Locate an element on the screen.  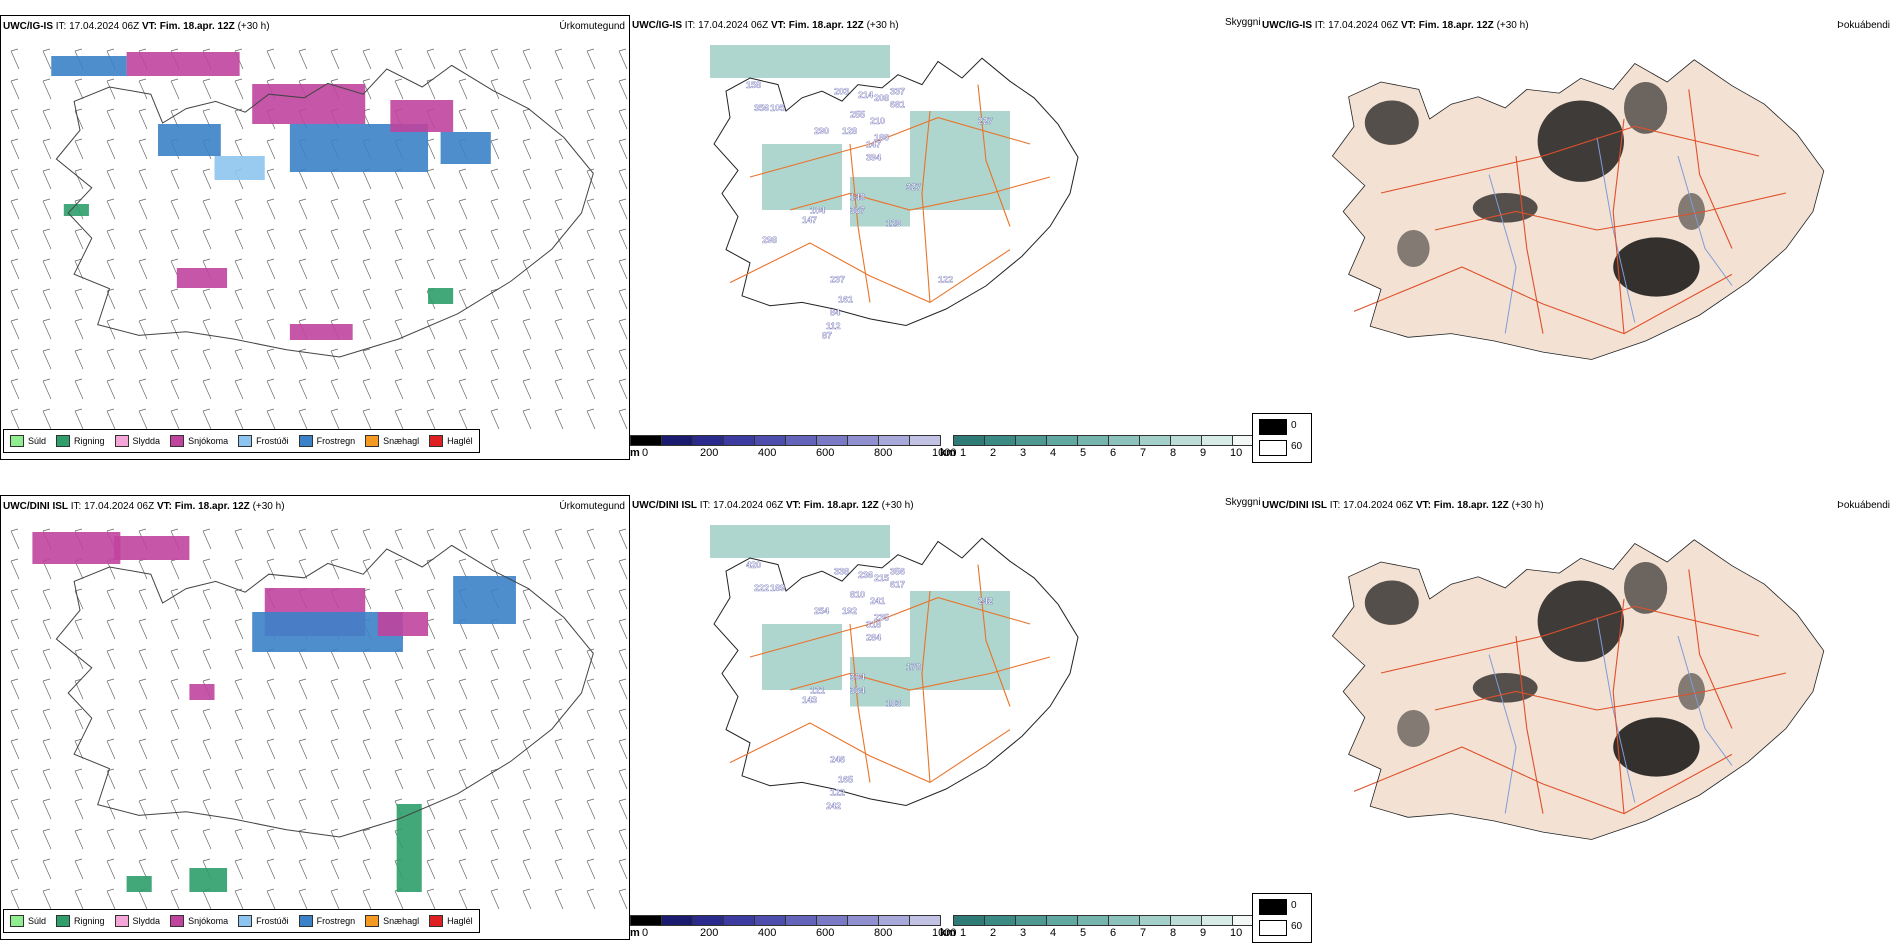
legend-item: Haglél is located at coordinates (451, 441).